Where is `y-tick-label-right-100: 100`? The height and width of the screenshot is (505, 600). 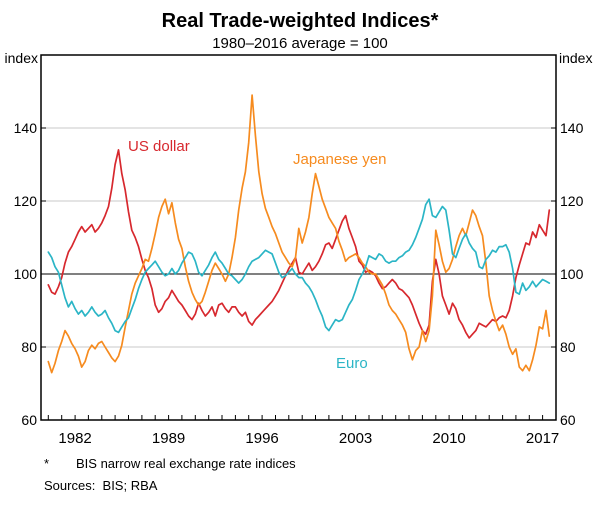 y-tick-label-right-100: 100 is located at coordinates (572, 274).